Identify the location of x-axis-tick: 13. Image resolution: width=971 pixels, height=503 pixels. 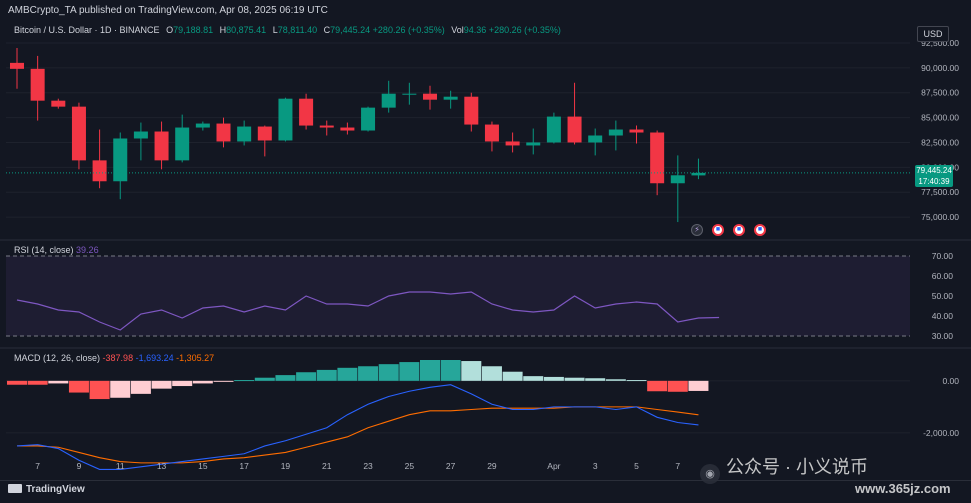
(162, 466).